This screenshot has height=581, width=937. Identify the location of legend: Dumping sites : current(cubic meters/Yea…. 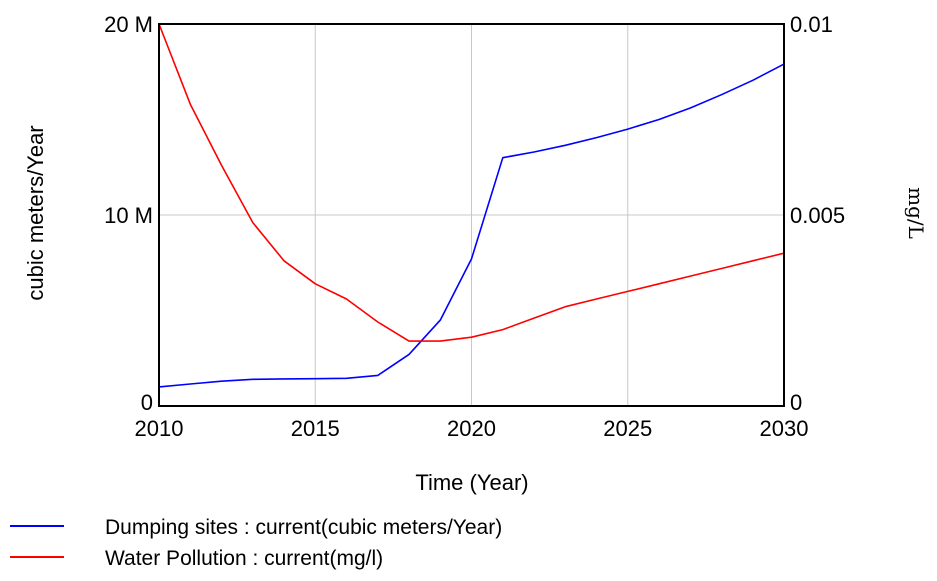
(256, 543).